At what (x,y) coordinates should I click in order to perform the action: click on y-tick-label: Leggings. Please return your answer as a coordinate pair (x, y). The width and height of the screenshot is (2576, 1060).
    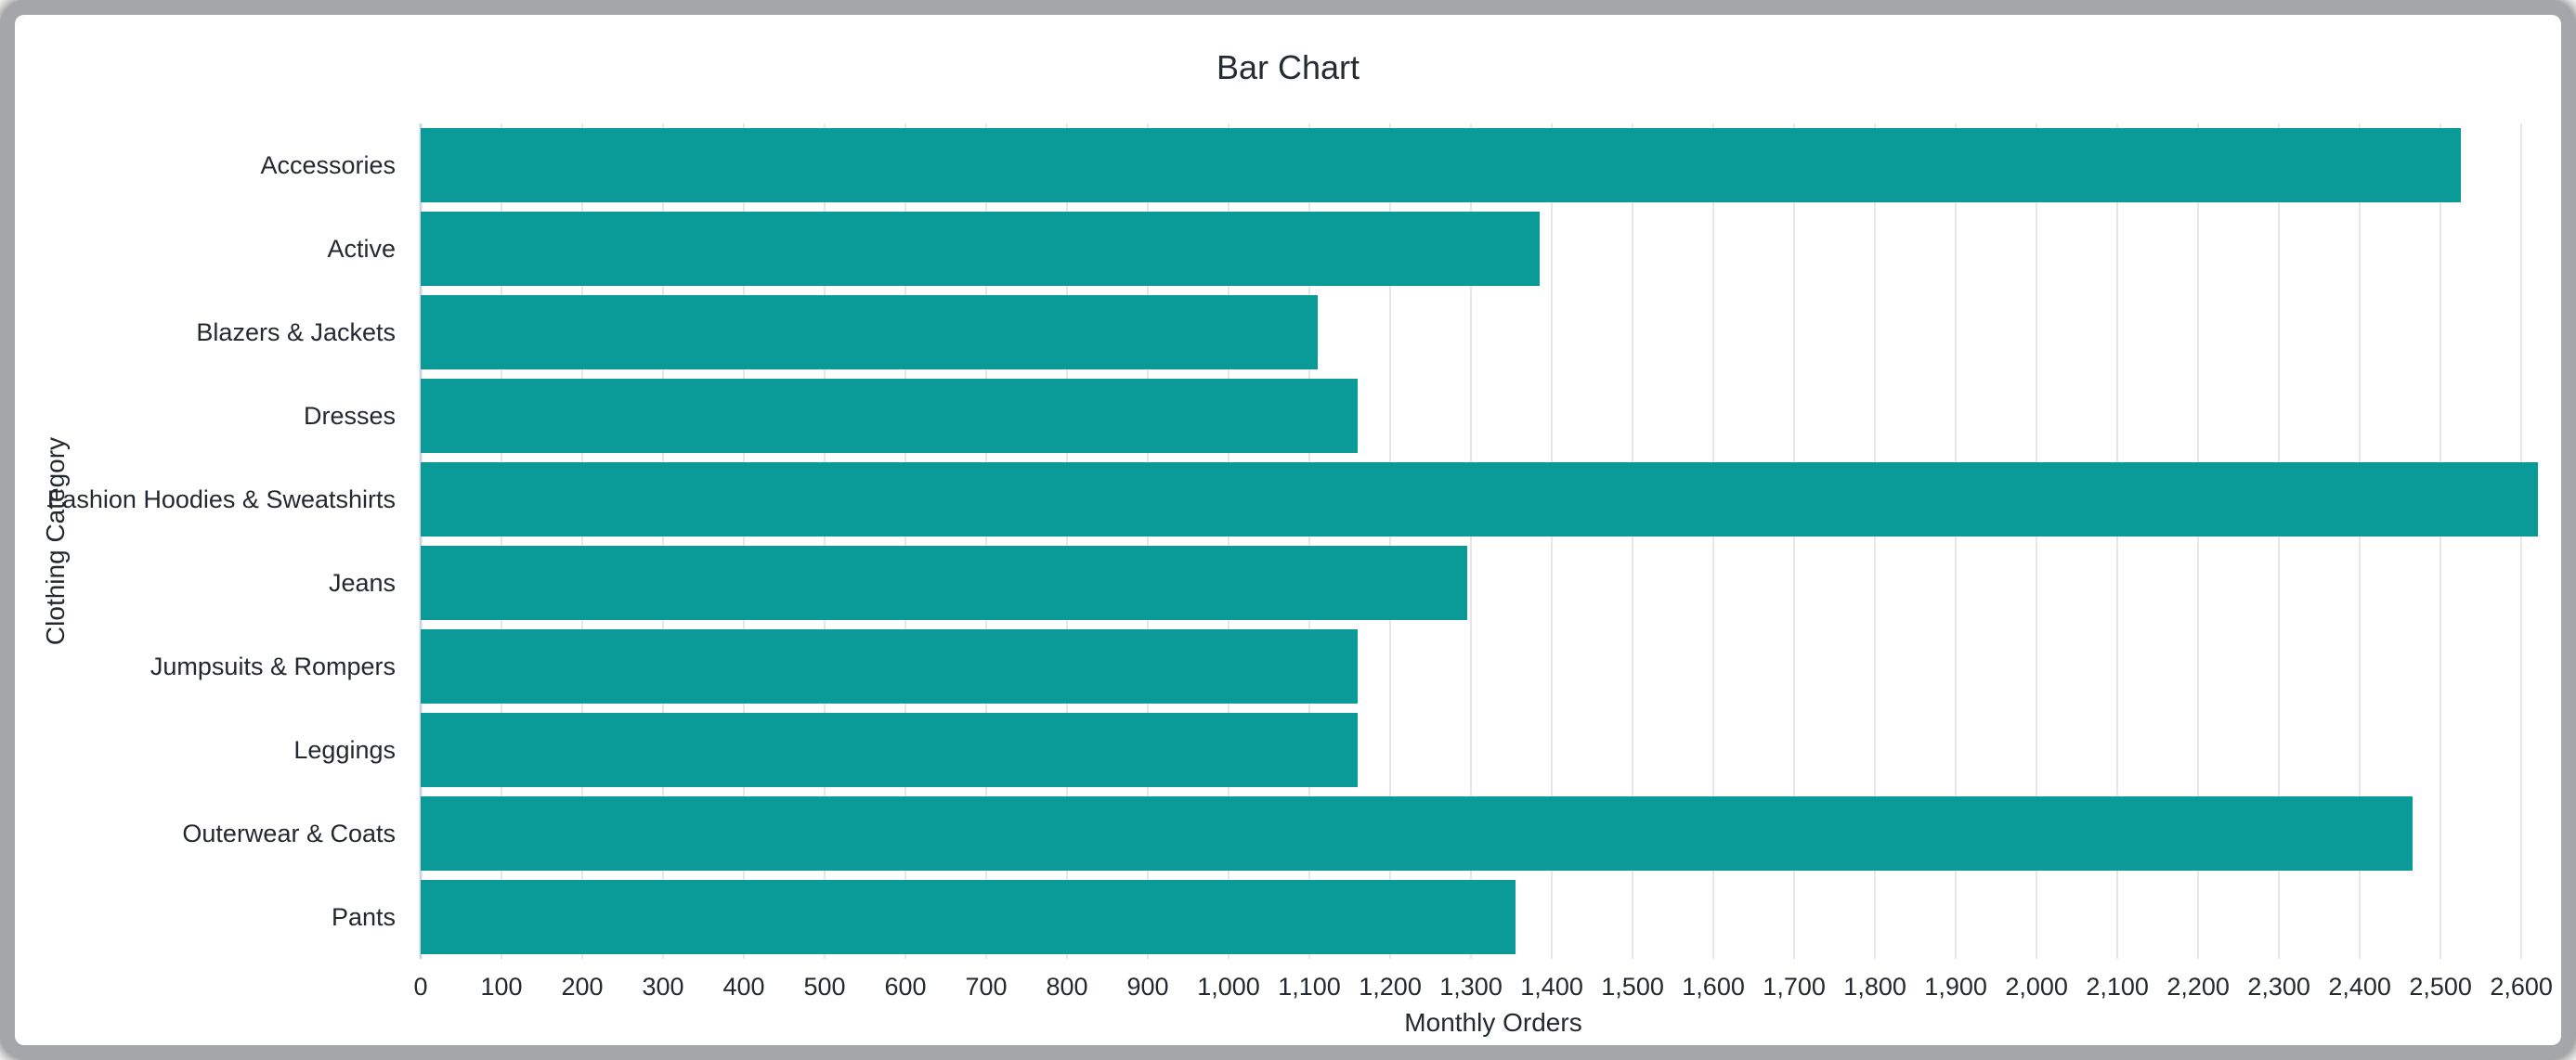
    Looking at the image, I should click on (344, 750).